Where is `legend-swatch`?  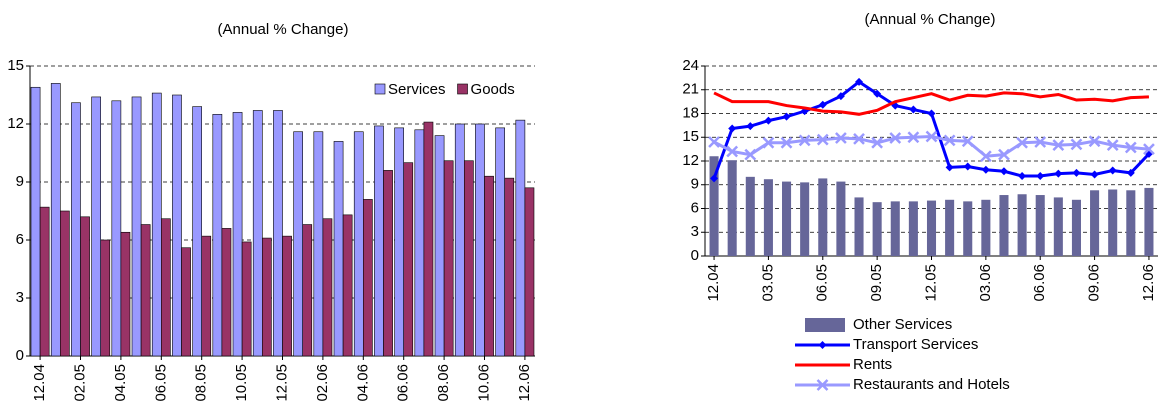
legend-swatch is located at coordinates (825, 325).